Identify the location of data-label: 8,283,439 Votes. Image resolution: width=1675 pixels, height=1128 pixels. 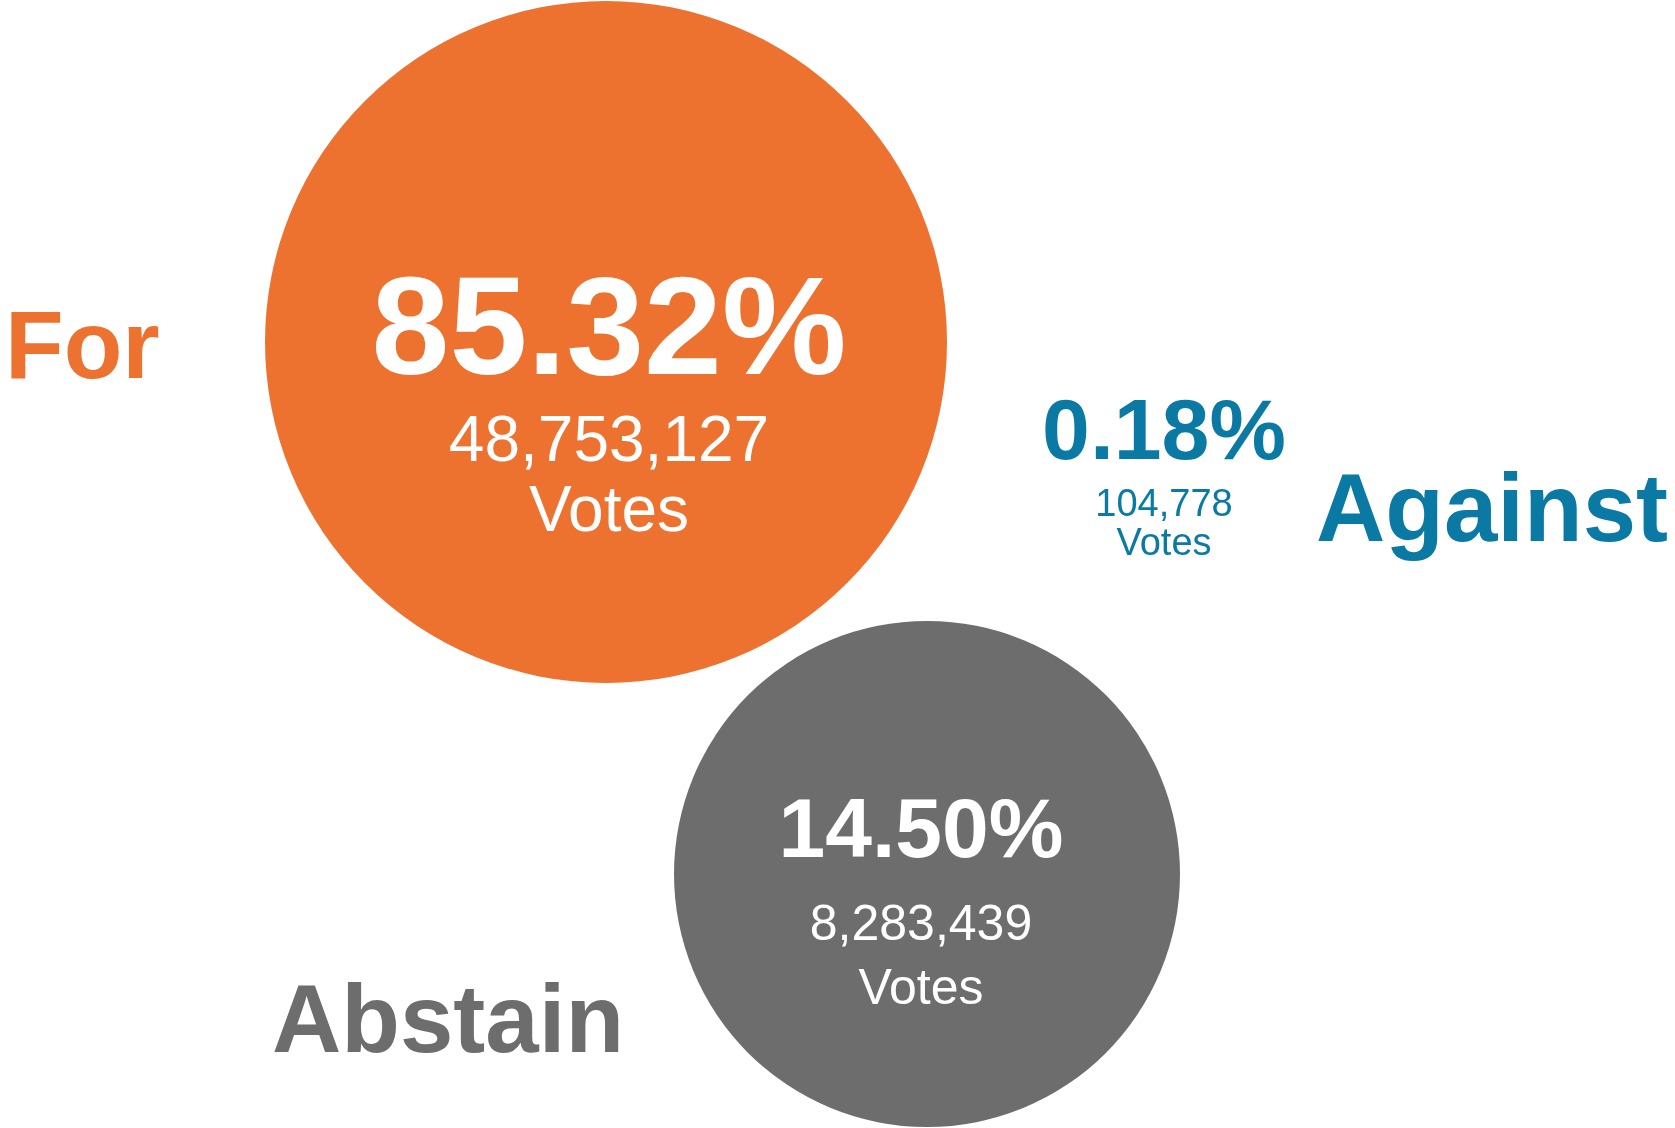
(921, 955).